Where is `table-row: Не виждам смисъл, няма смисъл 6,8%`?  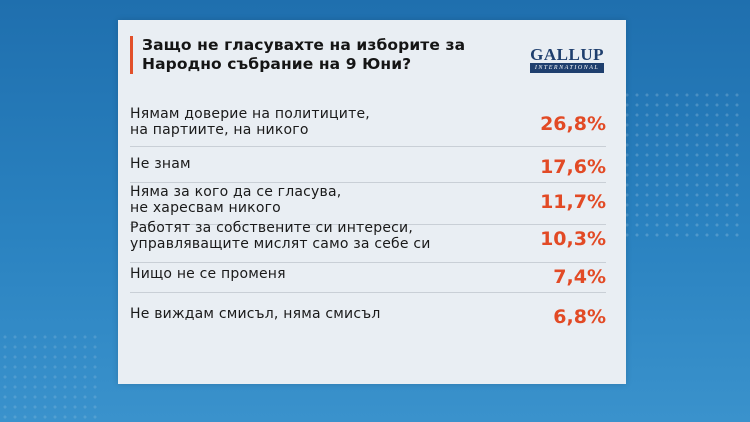
table-row: Не виждам смисъл, няма смисъл 6,8% is located at coordinates (368, 317).